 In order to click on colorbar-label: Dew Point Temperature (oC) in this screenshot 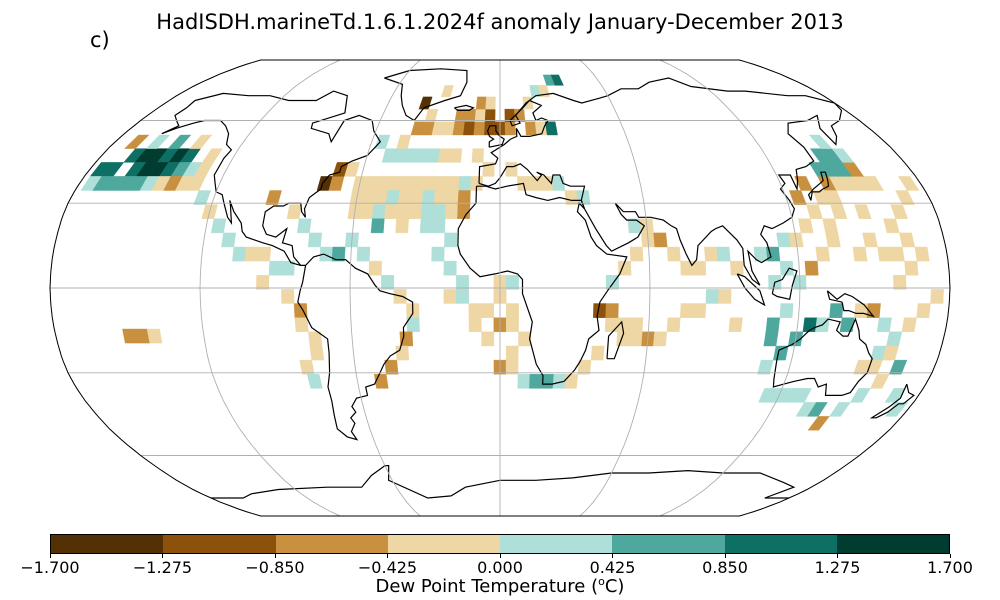, I will do `click(500, 586)`.